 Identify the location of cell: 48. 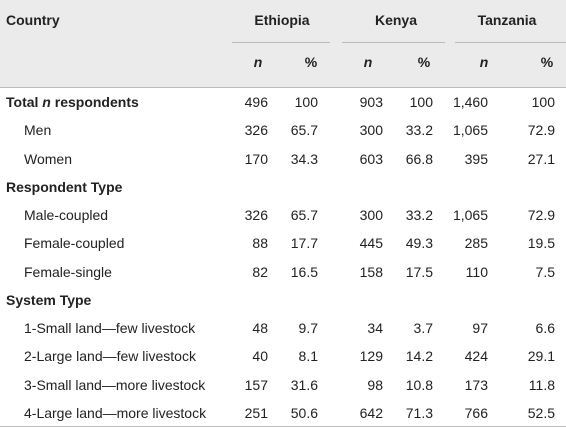
(260, 328).